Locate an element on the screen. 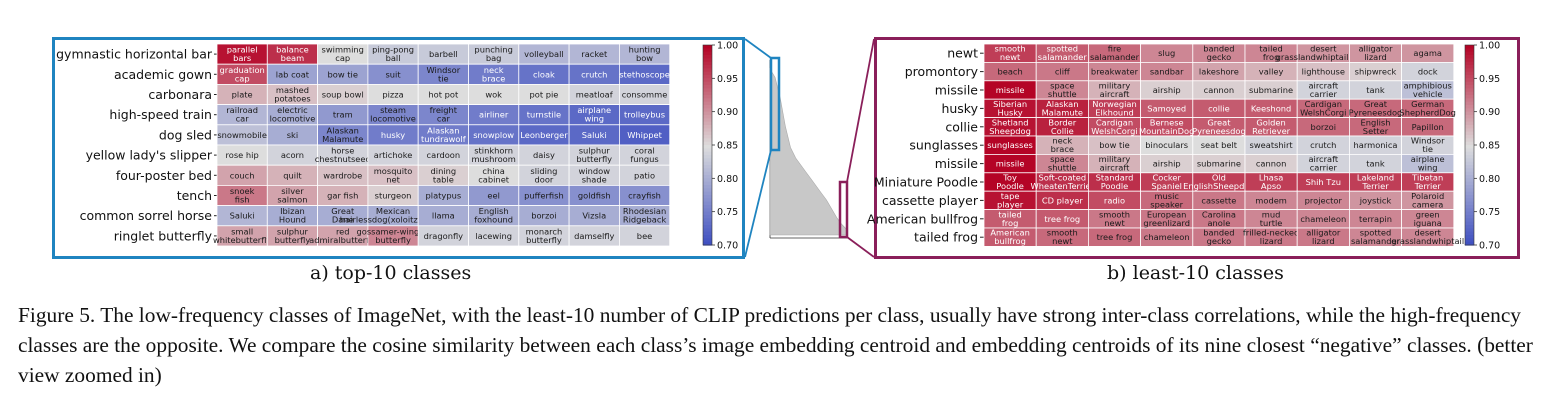  panel-a-colorbar-tick-label: 0.85 is located at coordinates (727, 146).